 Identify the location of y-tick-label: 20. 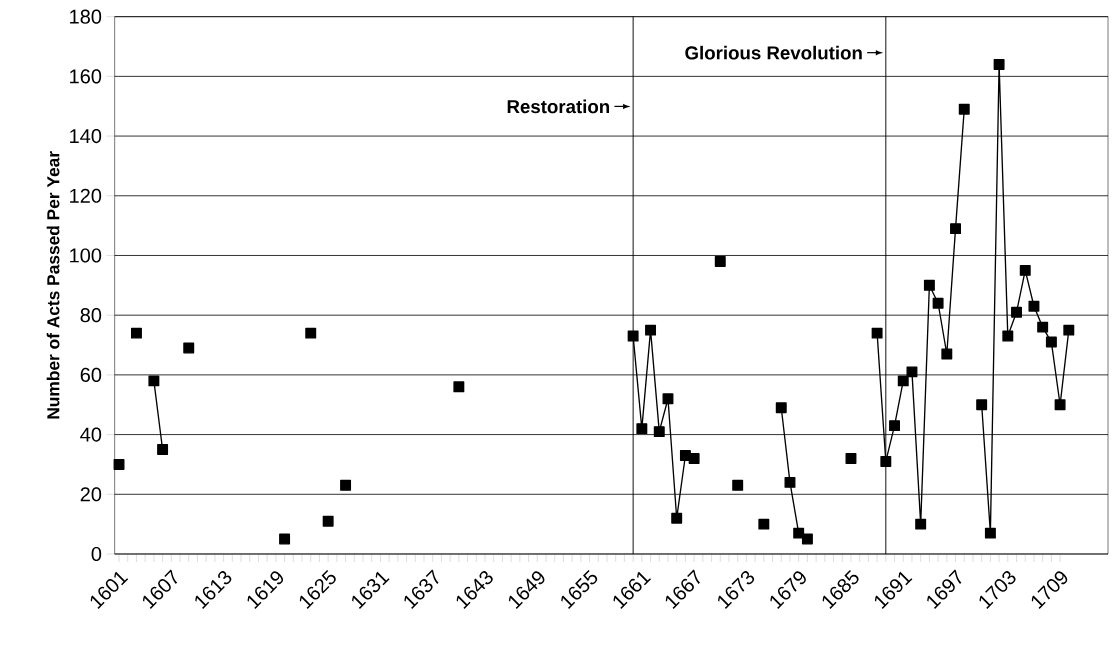
(91, 494).